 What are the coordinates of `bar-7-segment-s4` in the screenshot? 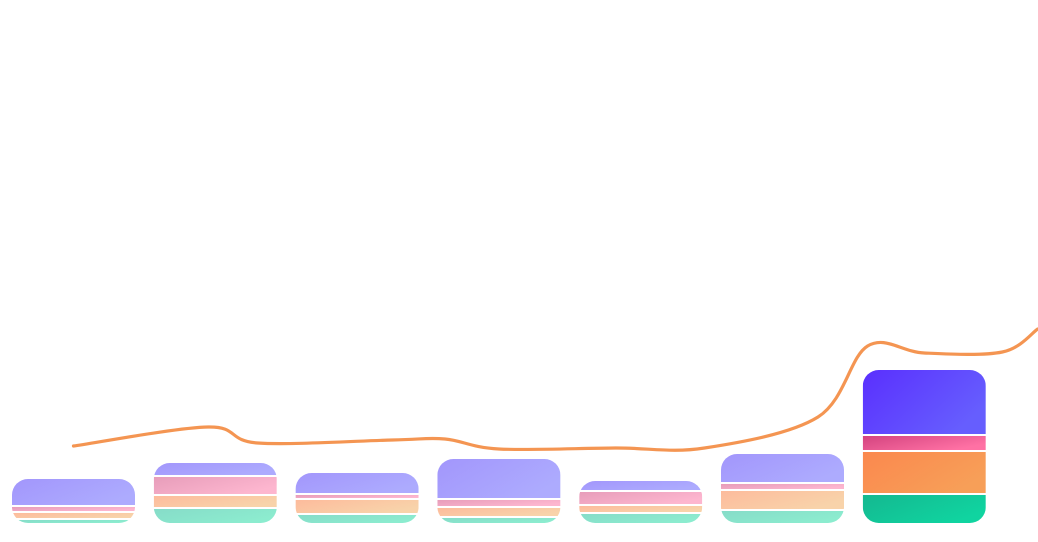 It's located at (924, 402).